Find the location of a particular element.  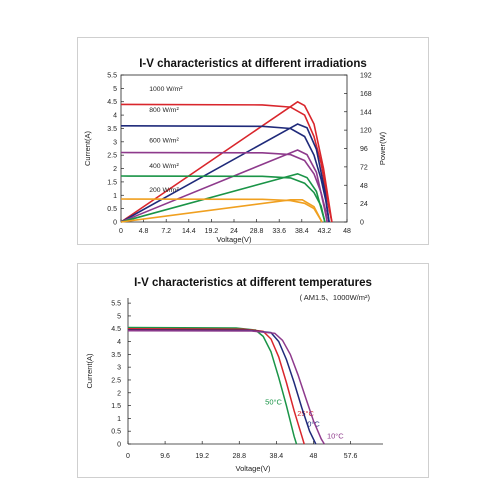

y2-tick-label: 48 is located at coordinates (364, 186).